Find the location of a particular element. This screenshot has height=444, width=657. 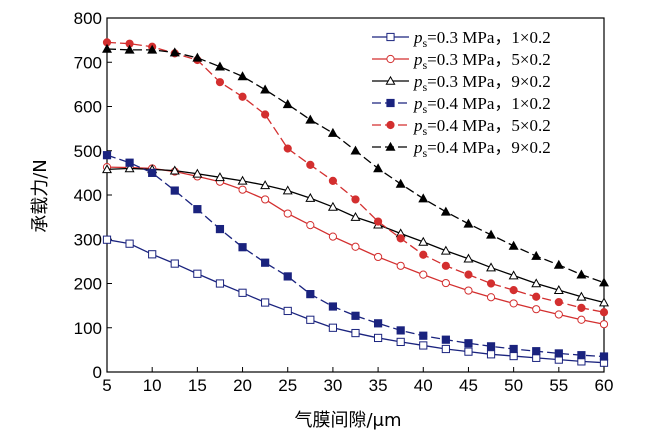

y-tick-label: 500 is located at coordinates (88, 151).